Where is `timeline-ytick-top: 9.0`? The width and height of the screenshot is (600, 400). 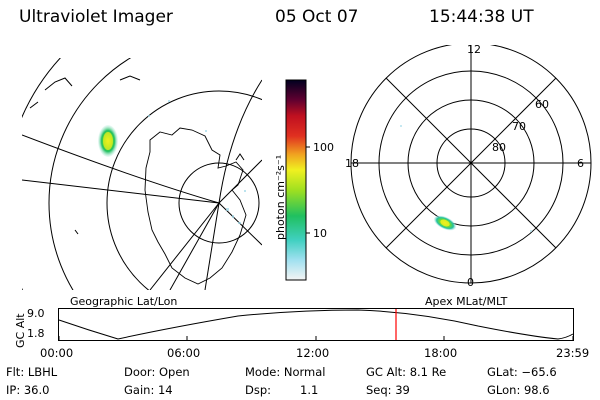 timeline-ytick-top: 9.0 is located at coordinates (36, 313).